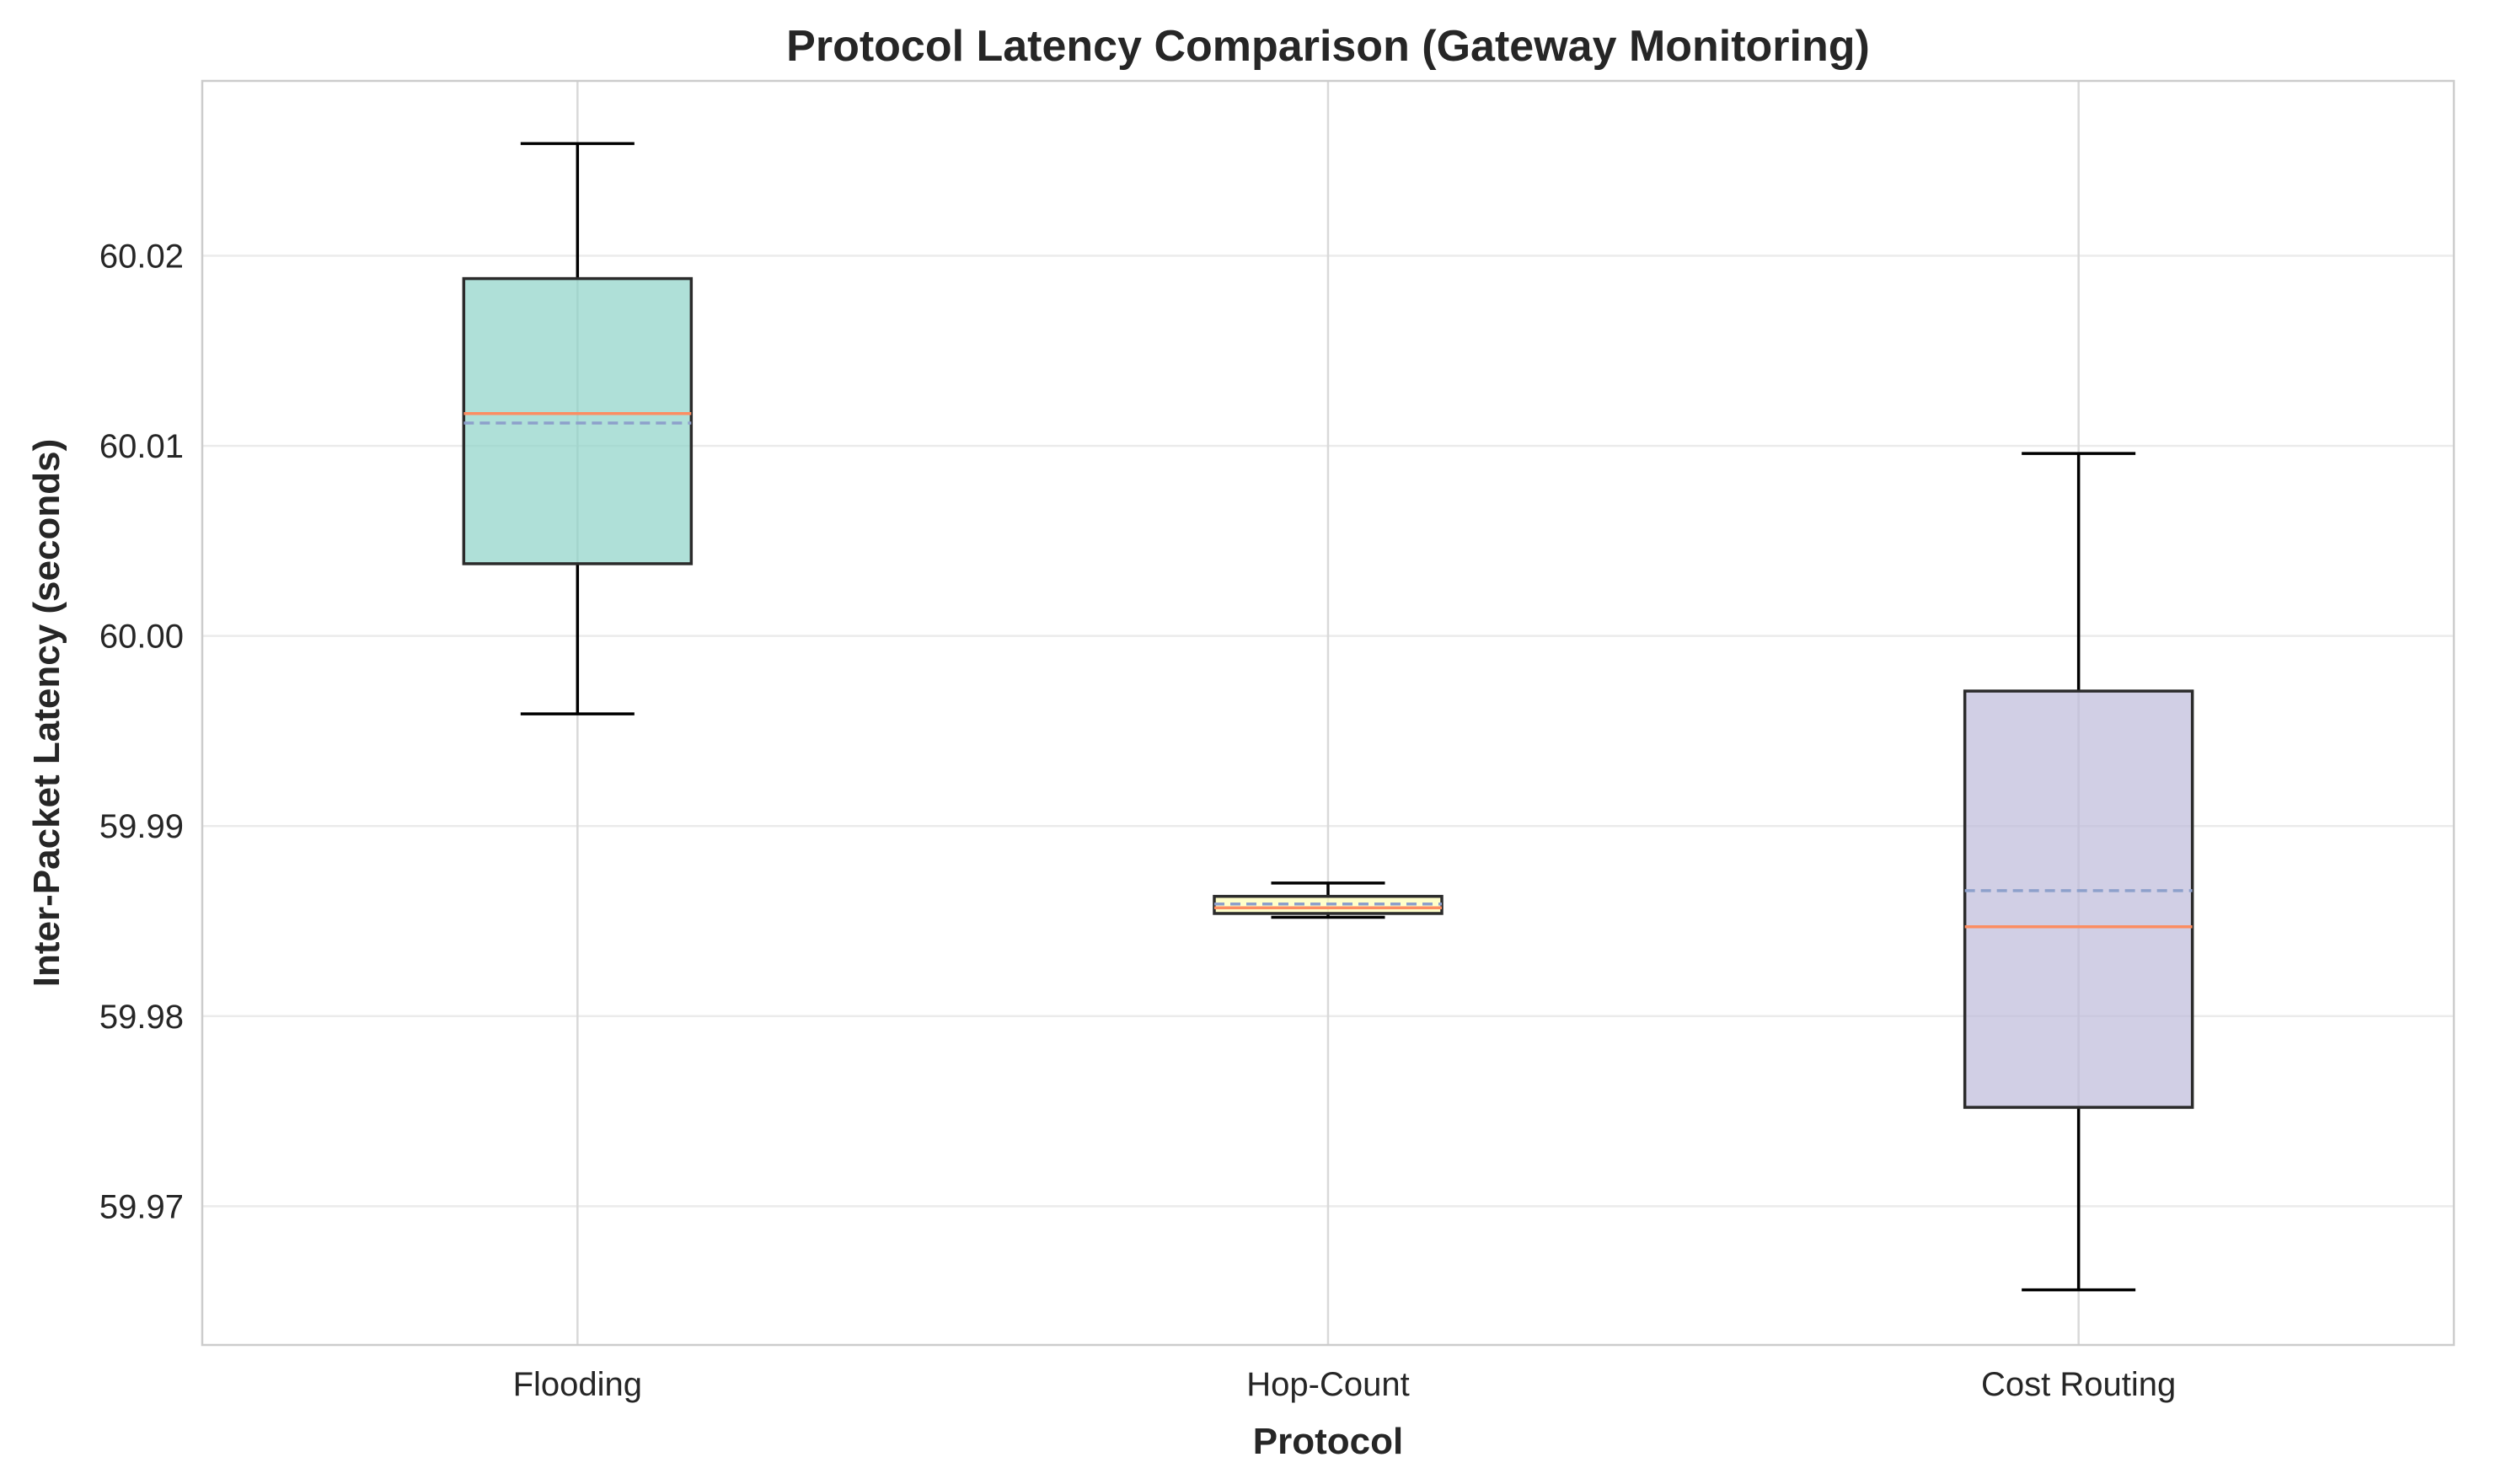  What do you see at coordinates (141, 1206) in the screenshot?
I see `y-tick-label: 59.97` at bounding box center [141, 1206].